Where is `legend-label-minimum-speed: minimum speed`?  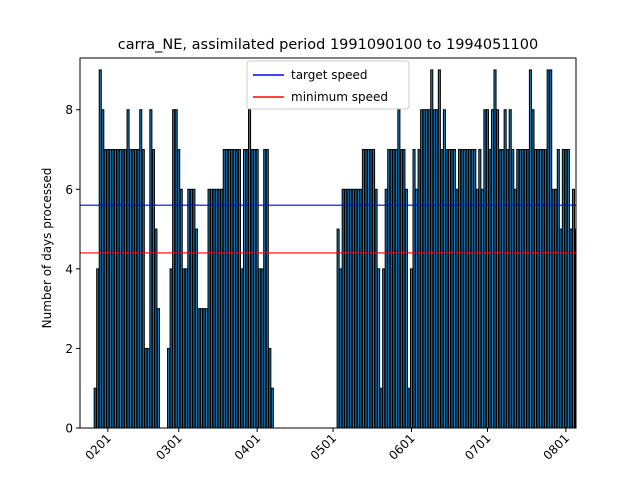
legend-label-minimum-speed: minimum speed is located at coordinates (339, 97).